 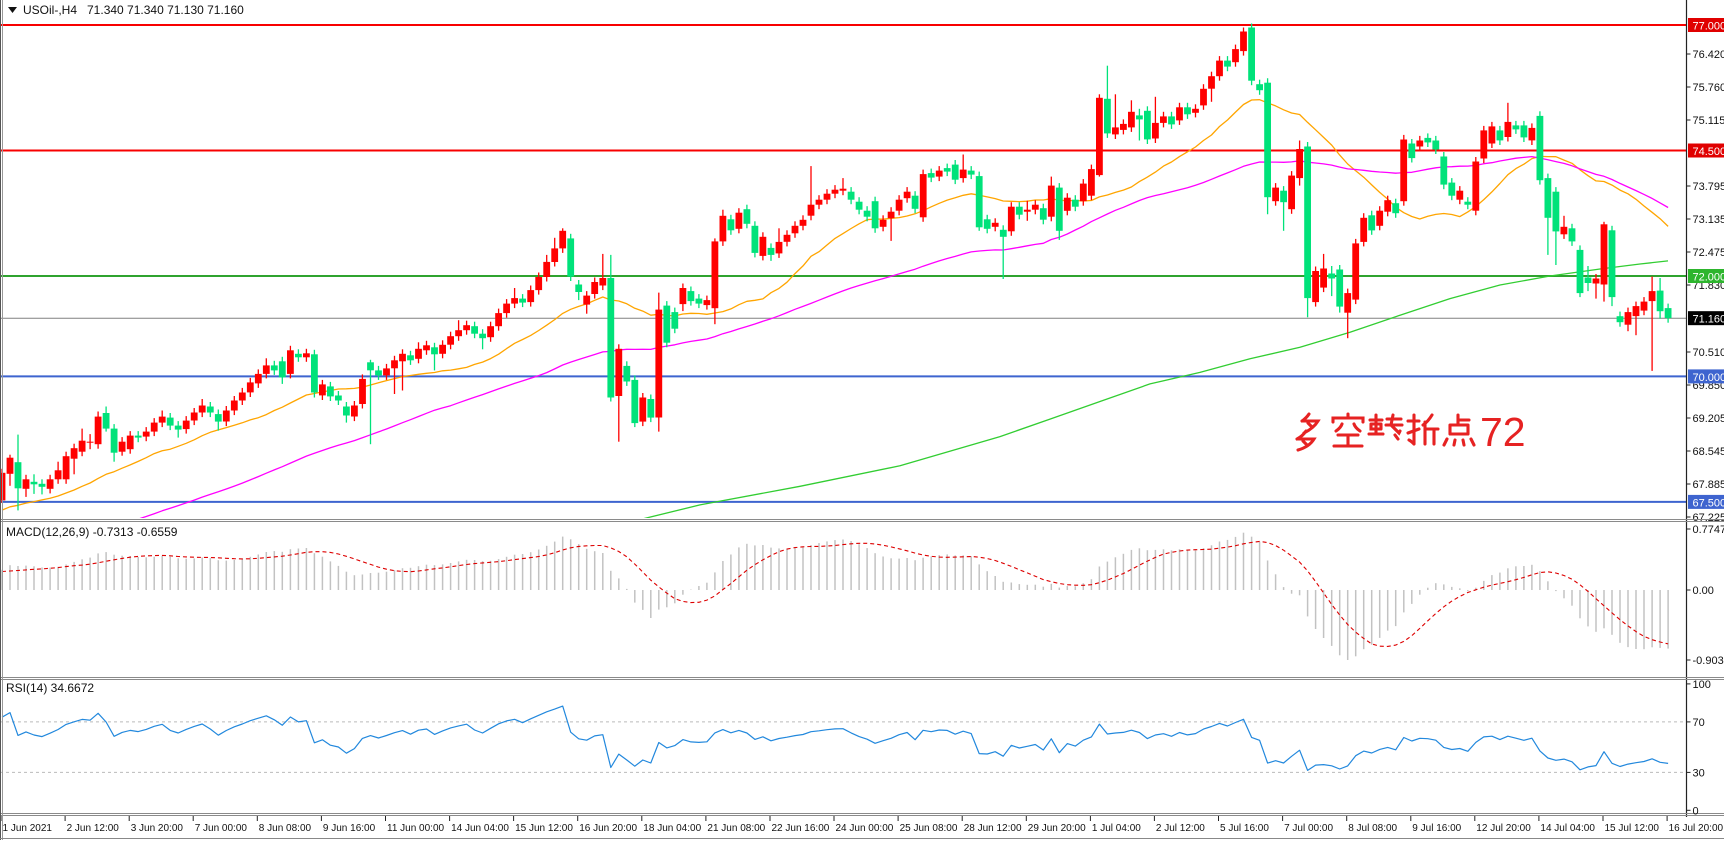 What do you see at coordinates (1708, 152) in the screenshot?
I see `svg-text: 74.500` at bounding box center [1708, 152].